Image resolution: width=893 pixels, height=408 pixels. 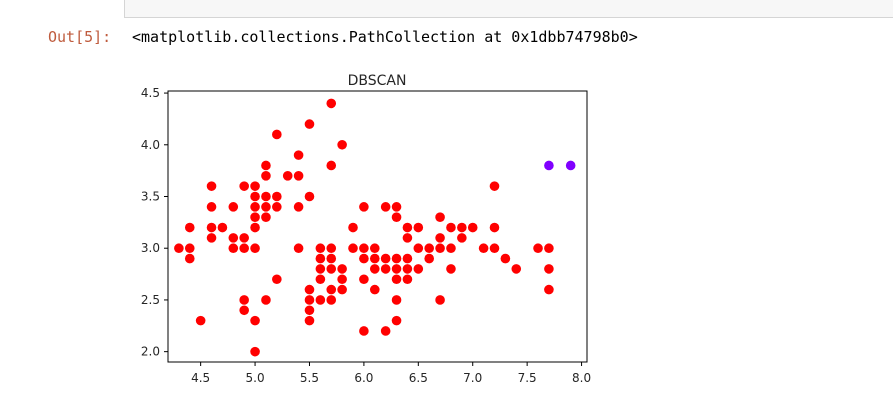 What do you see at coordinates (150, 248) in the screenshot?
I see `y-tick-label: 3.0` at bounding box center [150, 248].